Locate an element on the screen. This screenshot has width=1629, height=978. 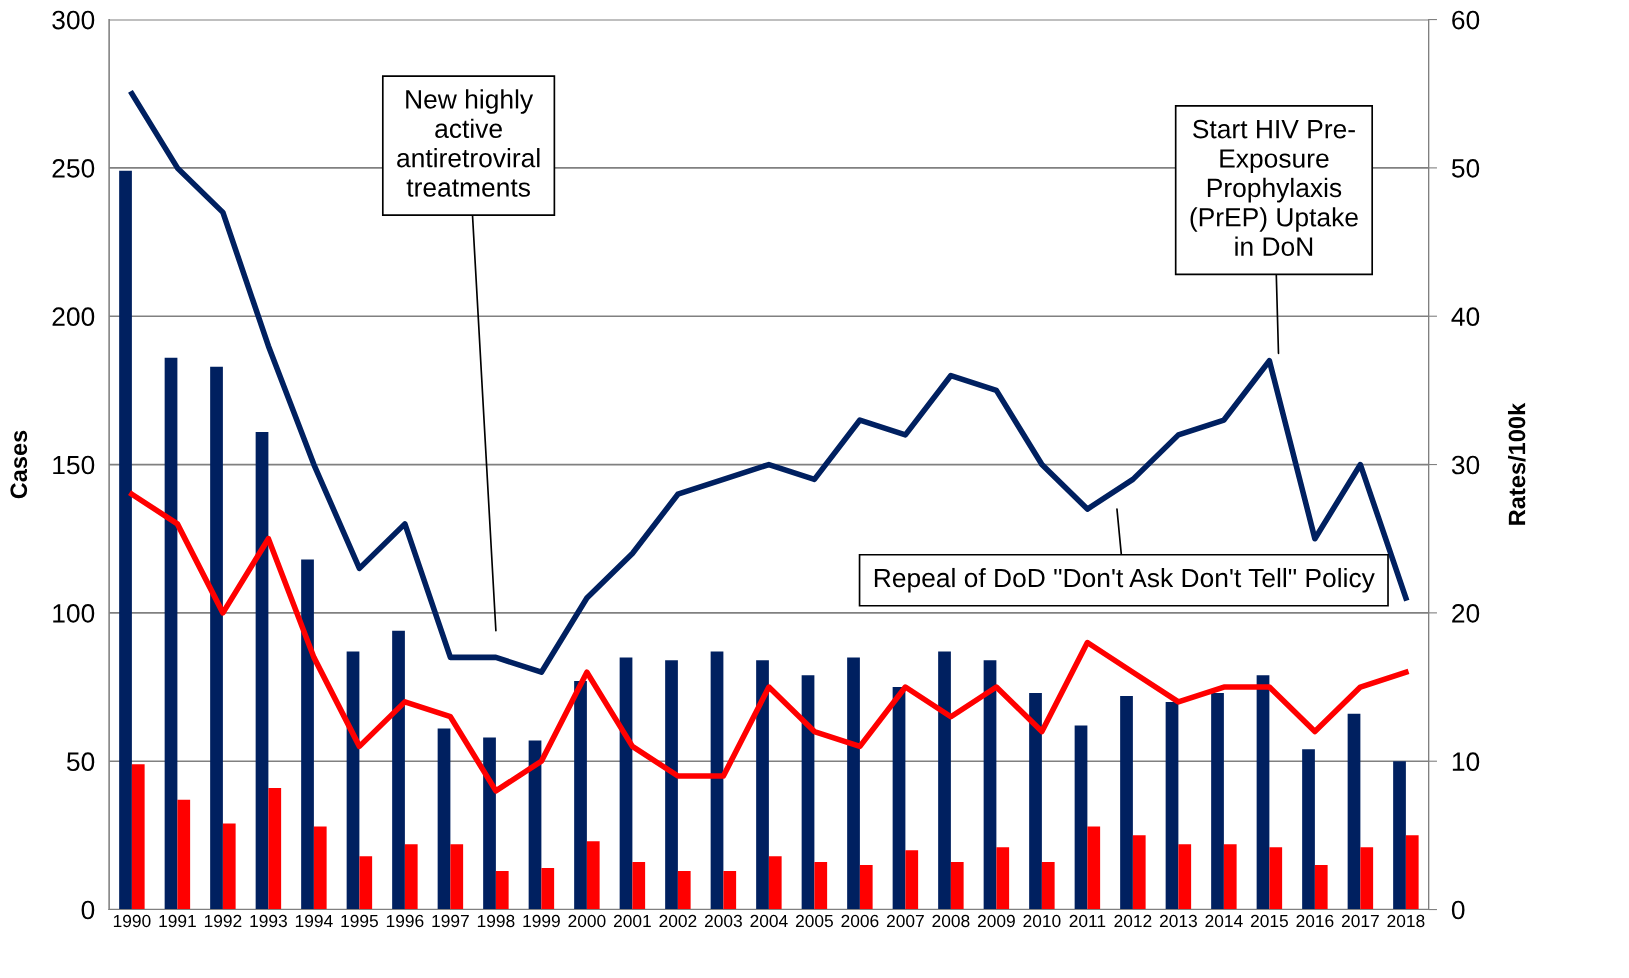
annotation: Start HIV Pre- Exposure Prophylaxis (PrEP) Uptake in DoN is located at coordinates (1274, 187).